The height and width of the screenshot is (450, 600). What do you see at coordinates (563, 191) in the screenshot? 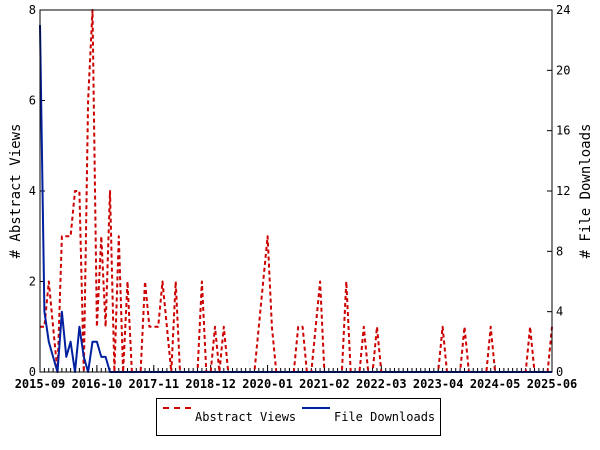
I see `y-right-tick-label: 12` at bounding box center [563, 191].